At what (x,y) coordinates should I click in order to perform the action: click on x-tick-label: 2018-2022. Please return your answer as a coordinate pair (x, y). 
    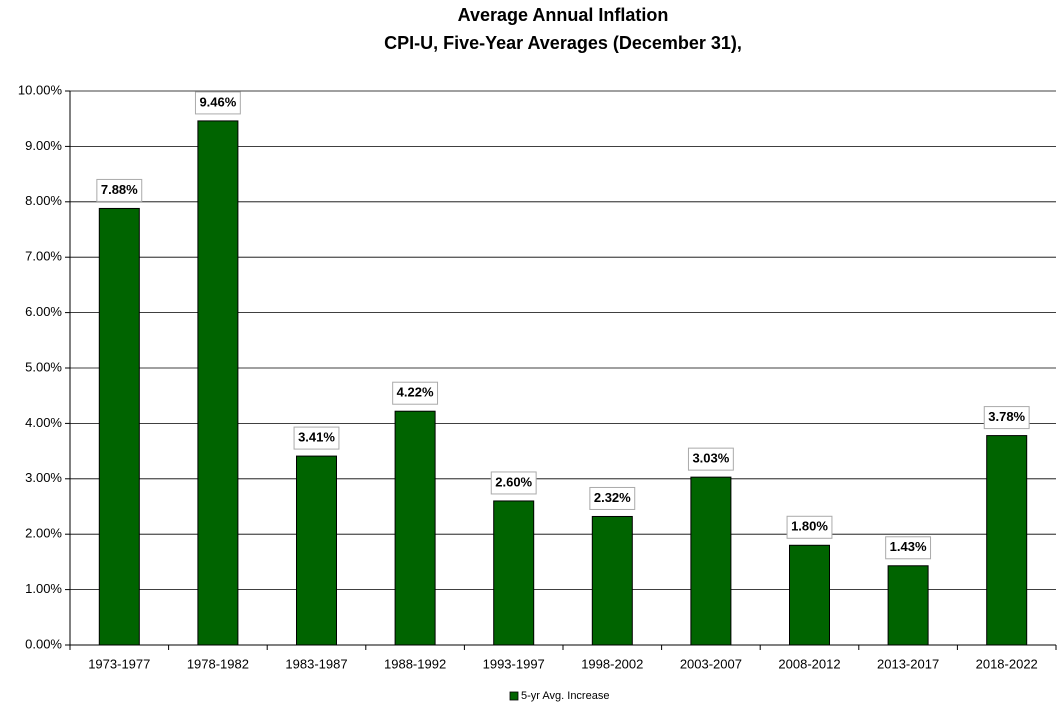
    Looking at the image, I should click on (1007, 663).